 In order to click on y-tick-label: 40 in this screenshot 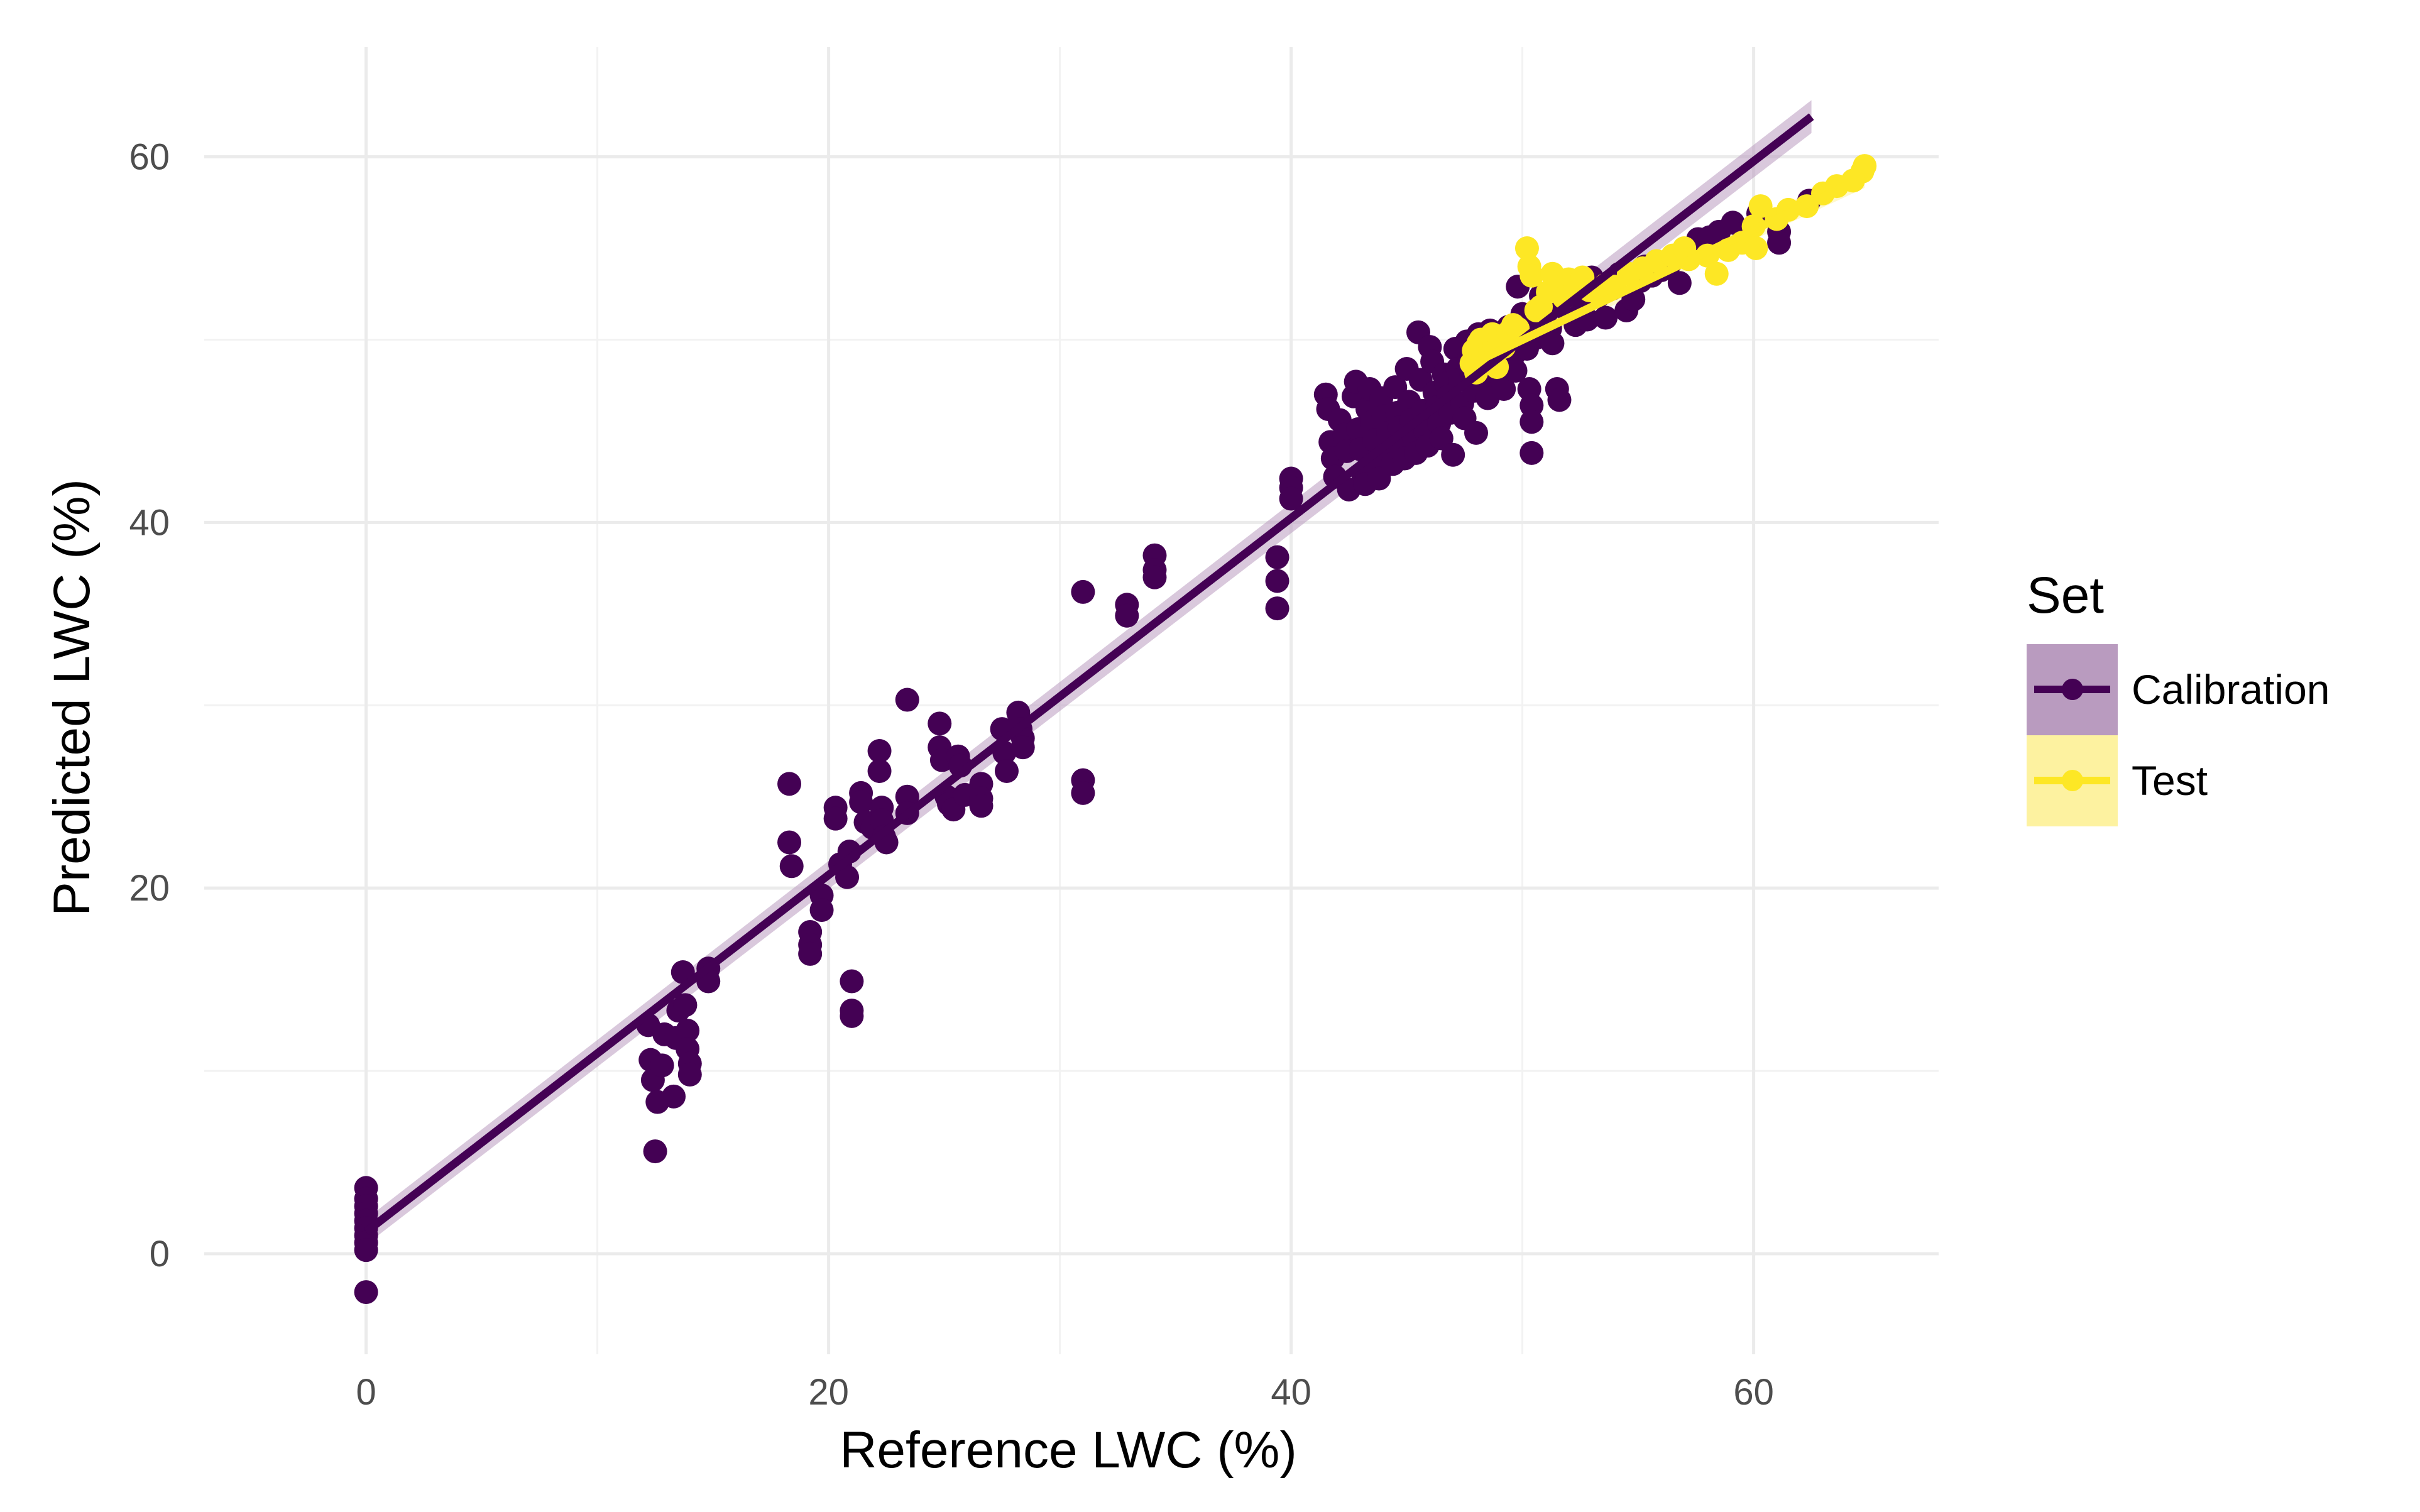, I will do `click(149, 522)`.